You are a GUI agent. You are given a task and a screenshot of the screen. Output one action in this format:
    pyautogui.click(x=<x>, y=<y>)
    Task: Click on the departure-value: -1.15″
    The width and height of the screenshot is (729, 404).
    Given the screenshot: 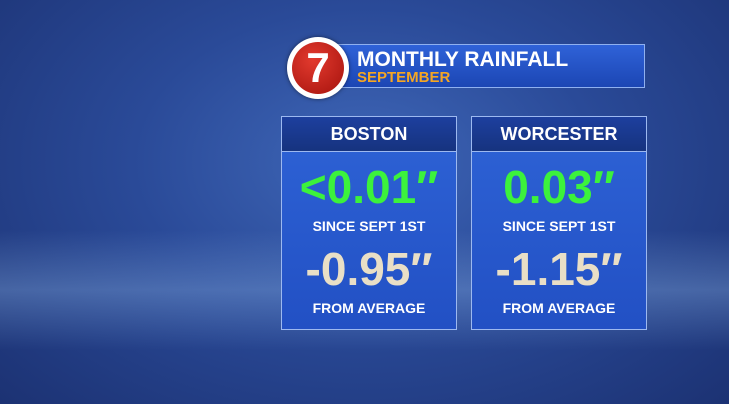 What is the action you would take?
    pyautogui.click(x=559, y=269)
    